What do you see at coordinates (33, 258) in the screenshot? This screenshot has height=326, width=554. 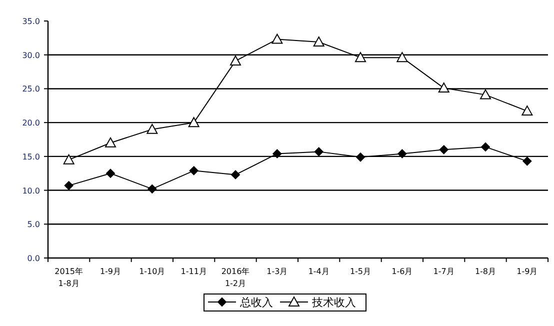 I see `y-tick-label: 0.0` at bounding box center [33, 258].